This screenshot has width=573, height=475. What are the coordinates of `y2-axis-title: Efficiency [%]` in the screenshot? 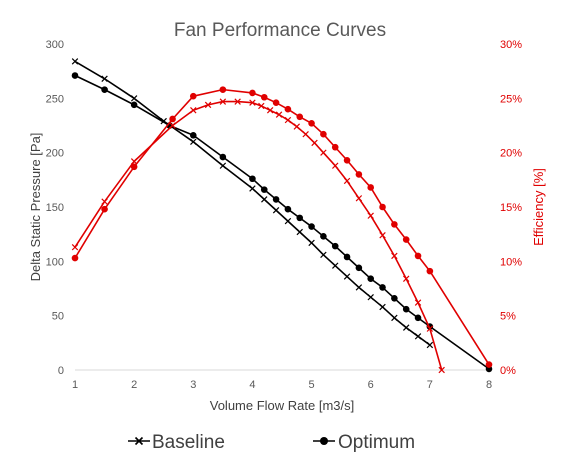 It's located at (538, 207).